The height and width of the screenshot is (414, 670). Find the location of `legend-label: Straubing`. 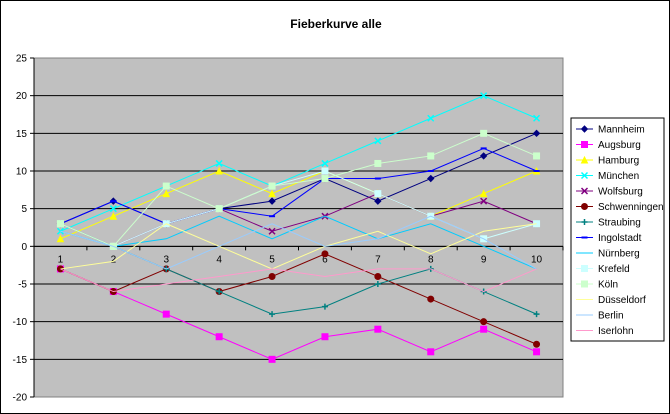

legend-label: Straubing is located at coordinates (619, 223).